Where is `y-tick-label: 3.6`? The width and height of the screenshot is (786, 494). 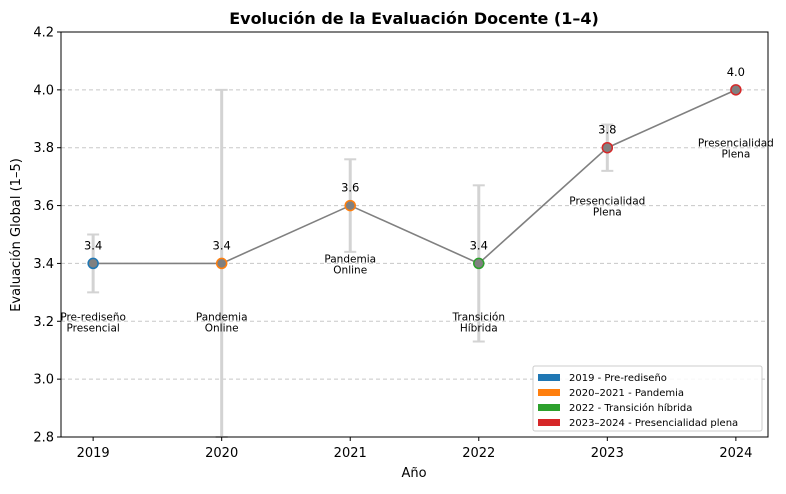 y-tick-label: 3.6 is located at coordinates (43, 206).